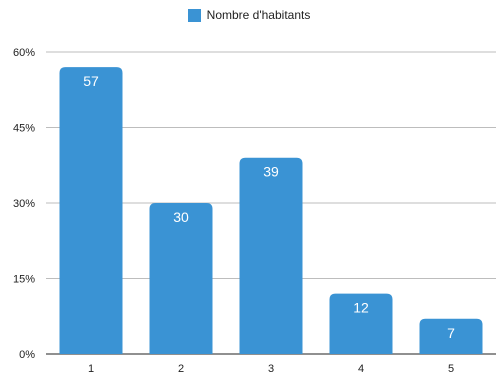 The image size is (498, 375). Describe the element at coordinates (24, 53) in the screenshot. I see `y-tick-label: 60%` at that location.